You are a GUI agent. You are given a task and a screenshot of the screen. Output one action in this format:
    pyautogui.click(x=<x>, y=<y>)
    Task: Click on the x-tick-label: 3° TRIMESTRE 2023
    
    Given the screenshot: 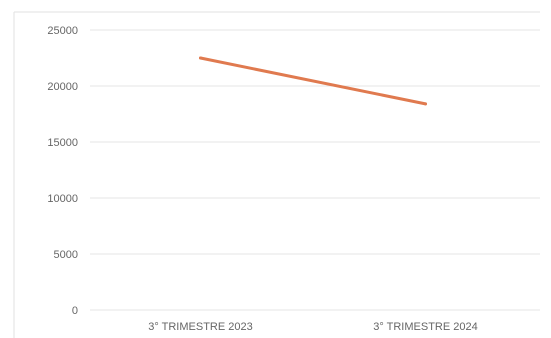 What is the action you would take?
    pyautogui.click(x=200, y=327)
    